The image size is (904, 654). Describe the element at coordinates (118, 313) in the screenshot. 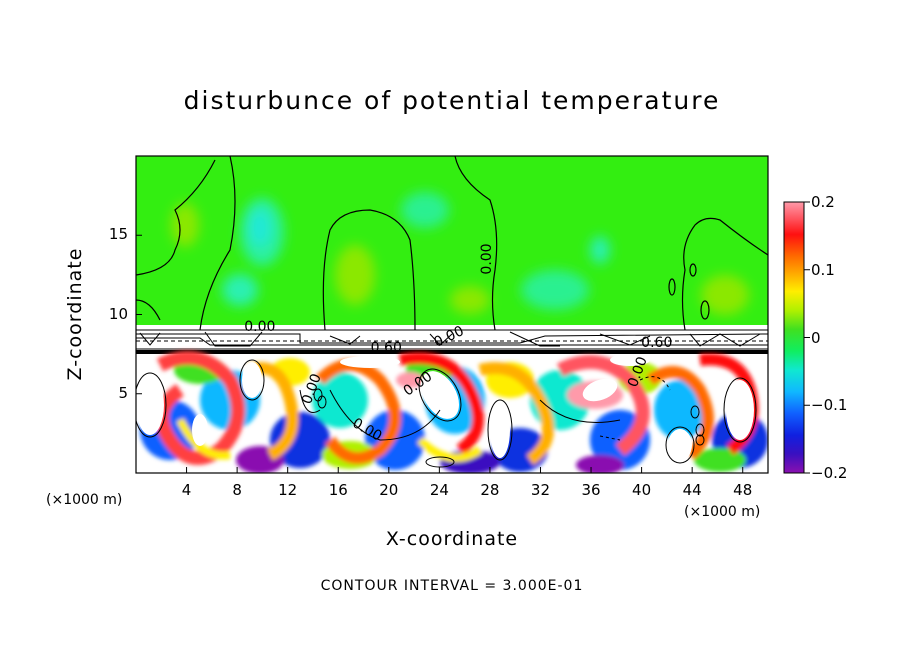

I see `y-tick-label: 10` at that location.